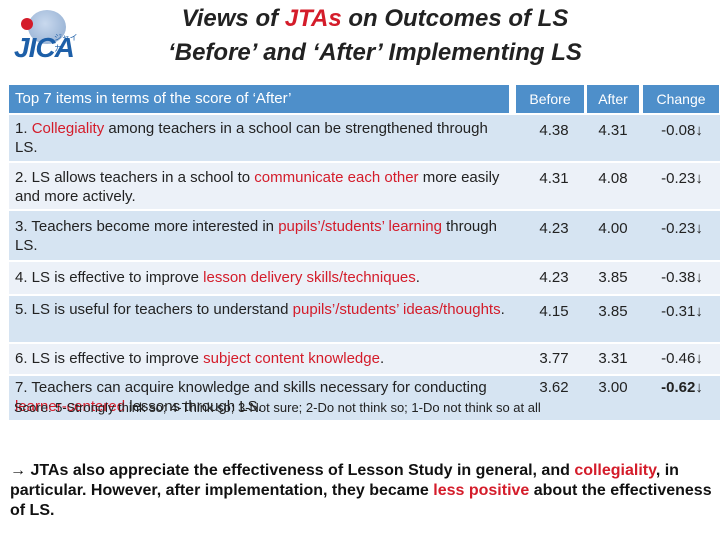  Describe the element at coordinates (613, 228) in the screenshot. I see `row-after: 4.00` at that location.